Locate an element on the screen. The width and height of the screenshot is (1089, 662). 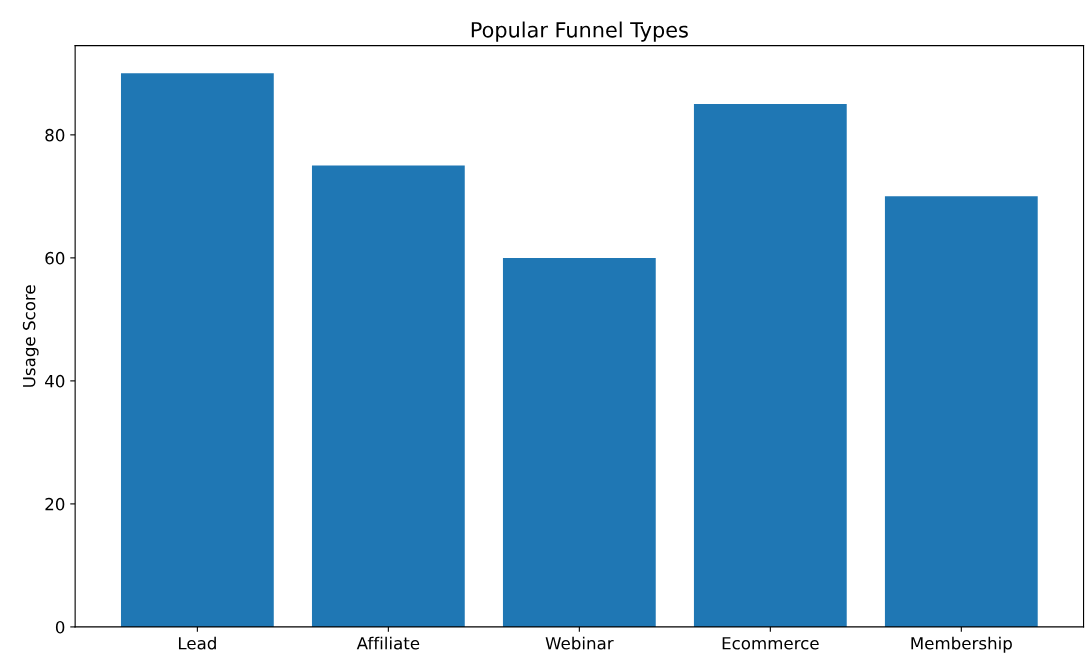
y-axis-title: Usage Score is located at coordinates (30, 336).